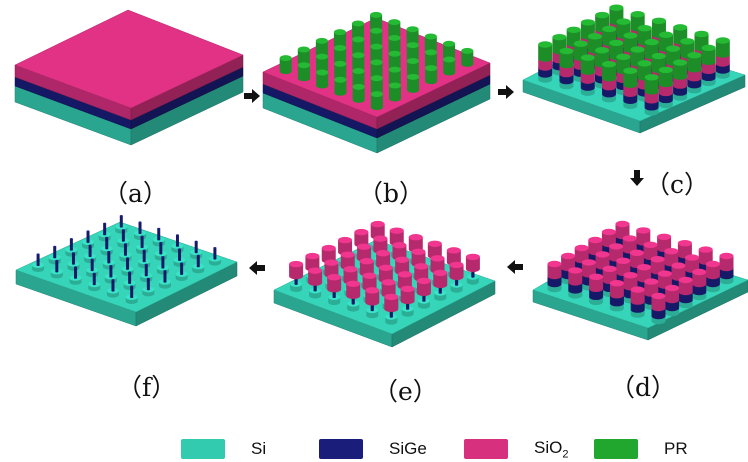  What do you see at coordinates (129, 77) in the screenshot?
I see `panel-a-wafer` at bounding box center [129, 77].